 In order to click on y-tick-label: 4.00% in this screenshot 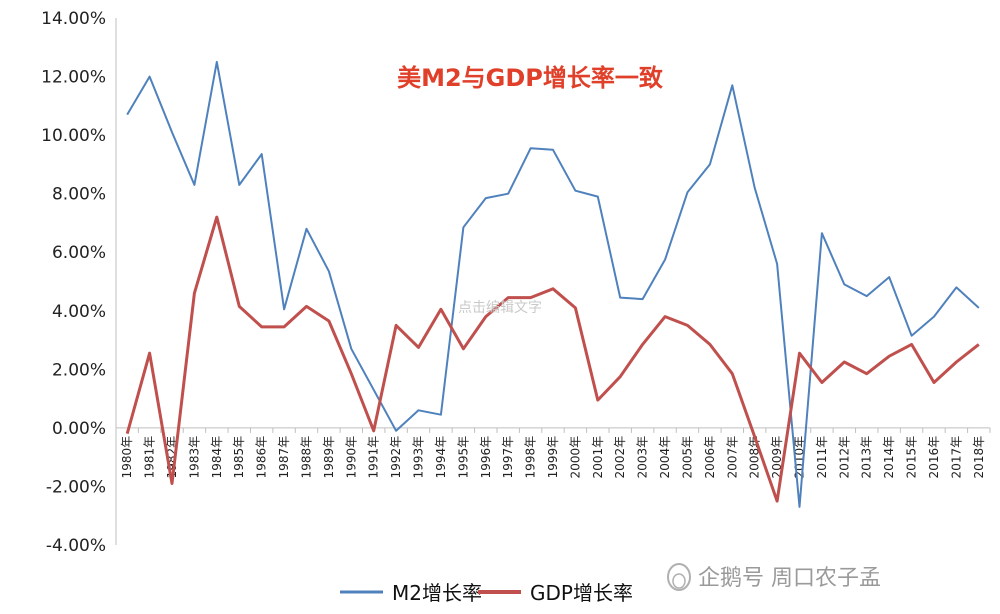, I will do `click(79, 312)`.